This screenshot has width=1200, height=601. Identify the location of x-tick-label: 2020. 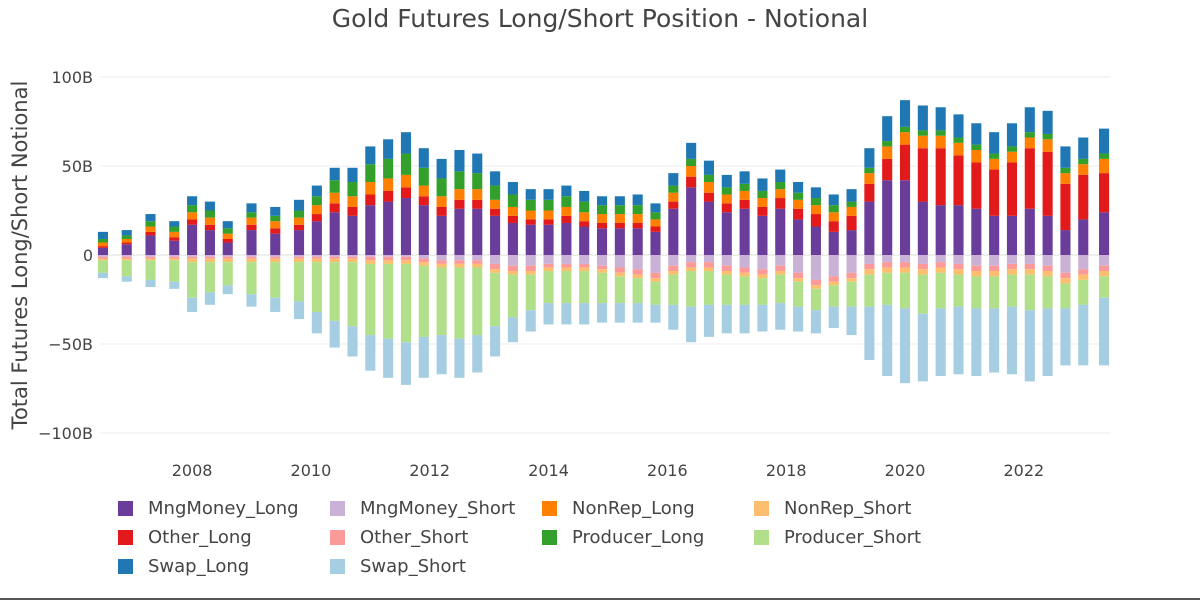
(905, 470).